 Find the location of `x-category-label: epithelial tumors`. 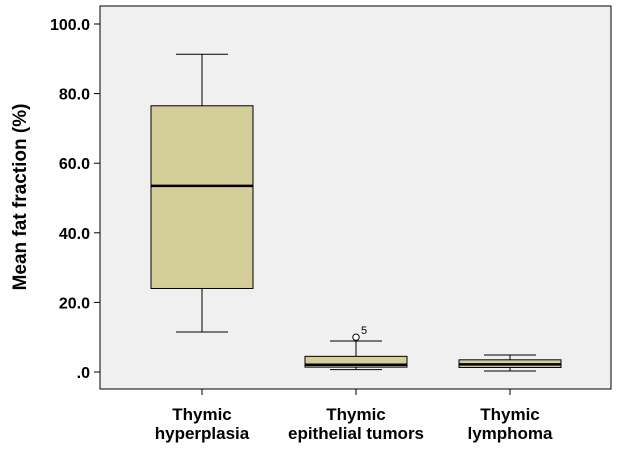

x-category-label: epithelial tumors is located at coordinates (356, 433).